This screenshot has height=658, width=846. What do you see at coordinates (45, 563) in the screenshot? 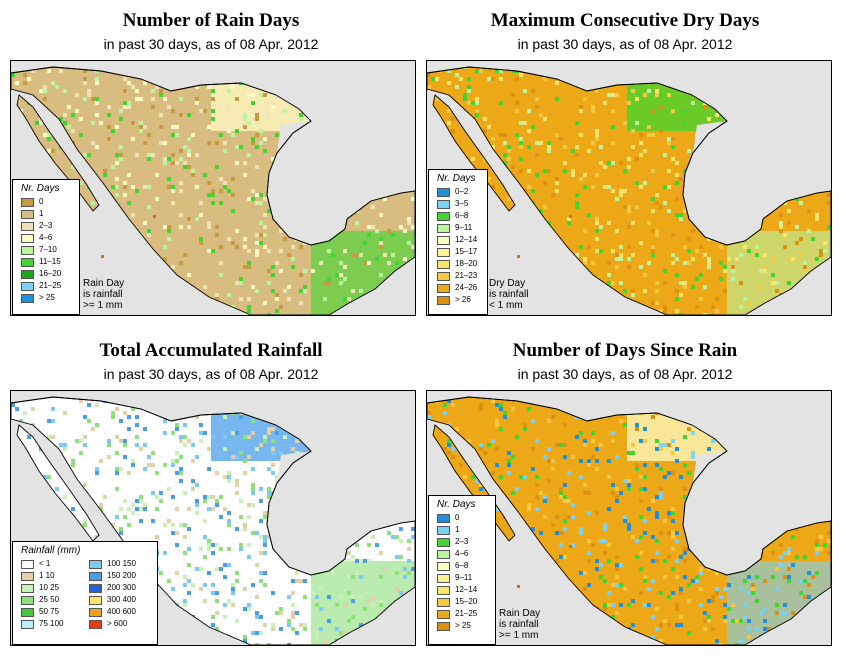
I see `legend-label: < 1` at bounding box center [45, 563].